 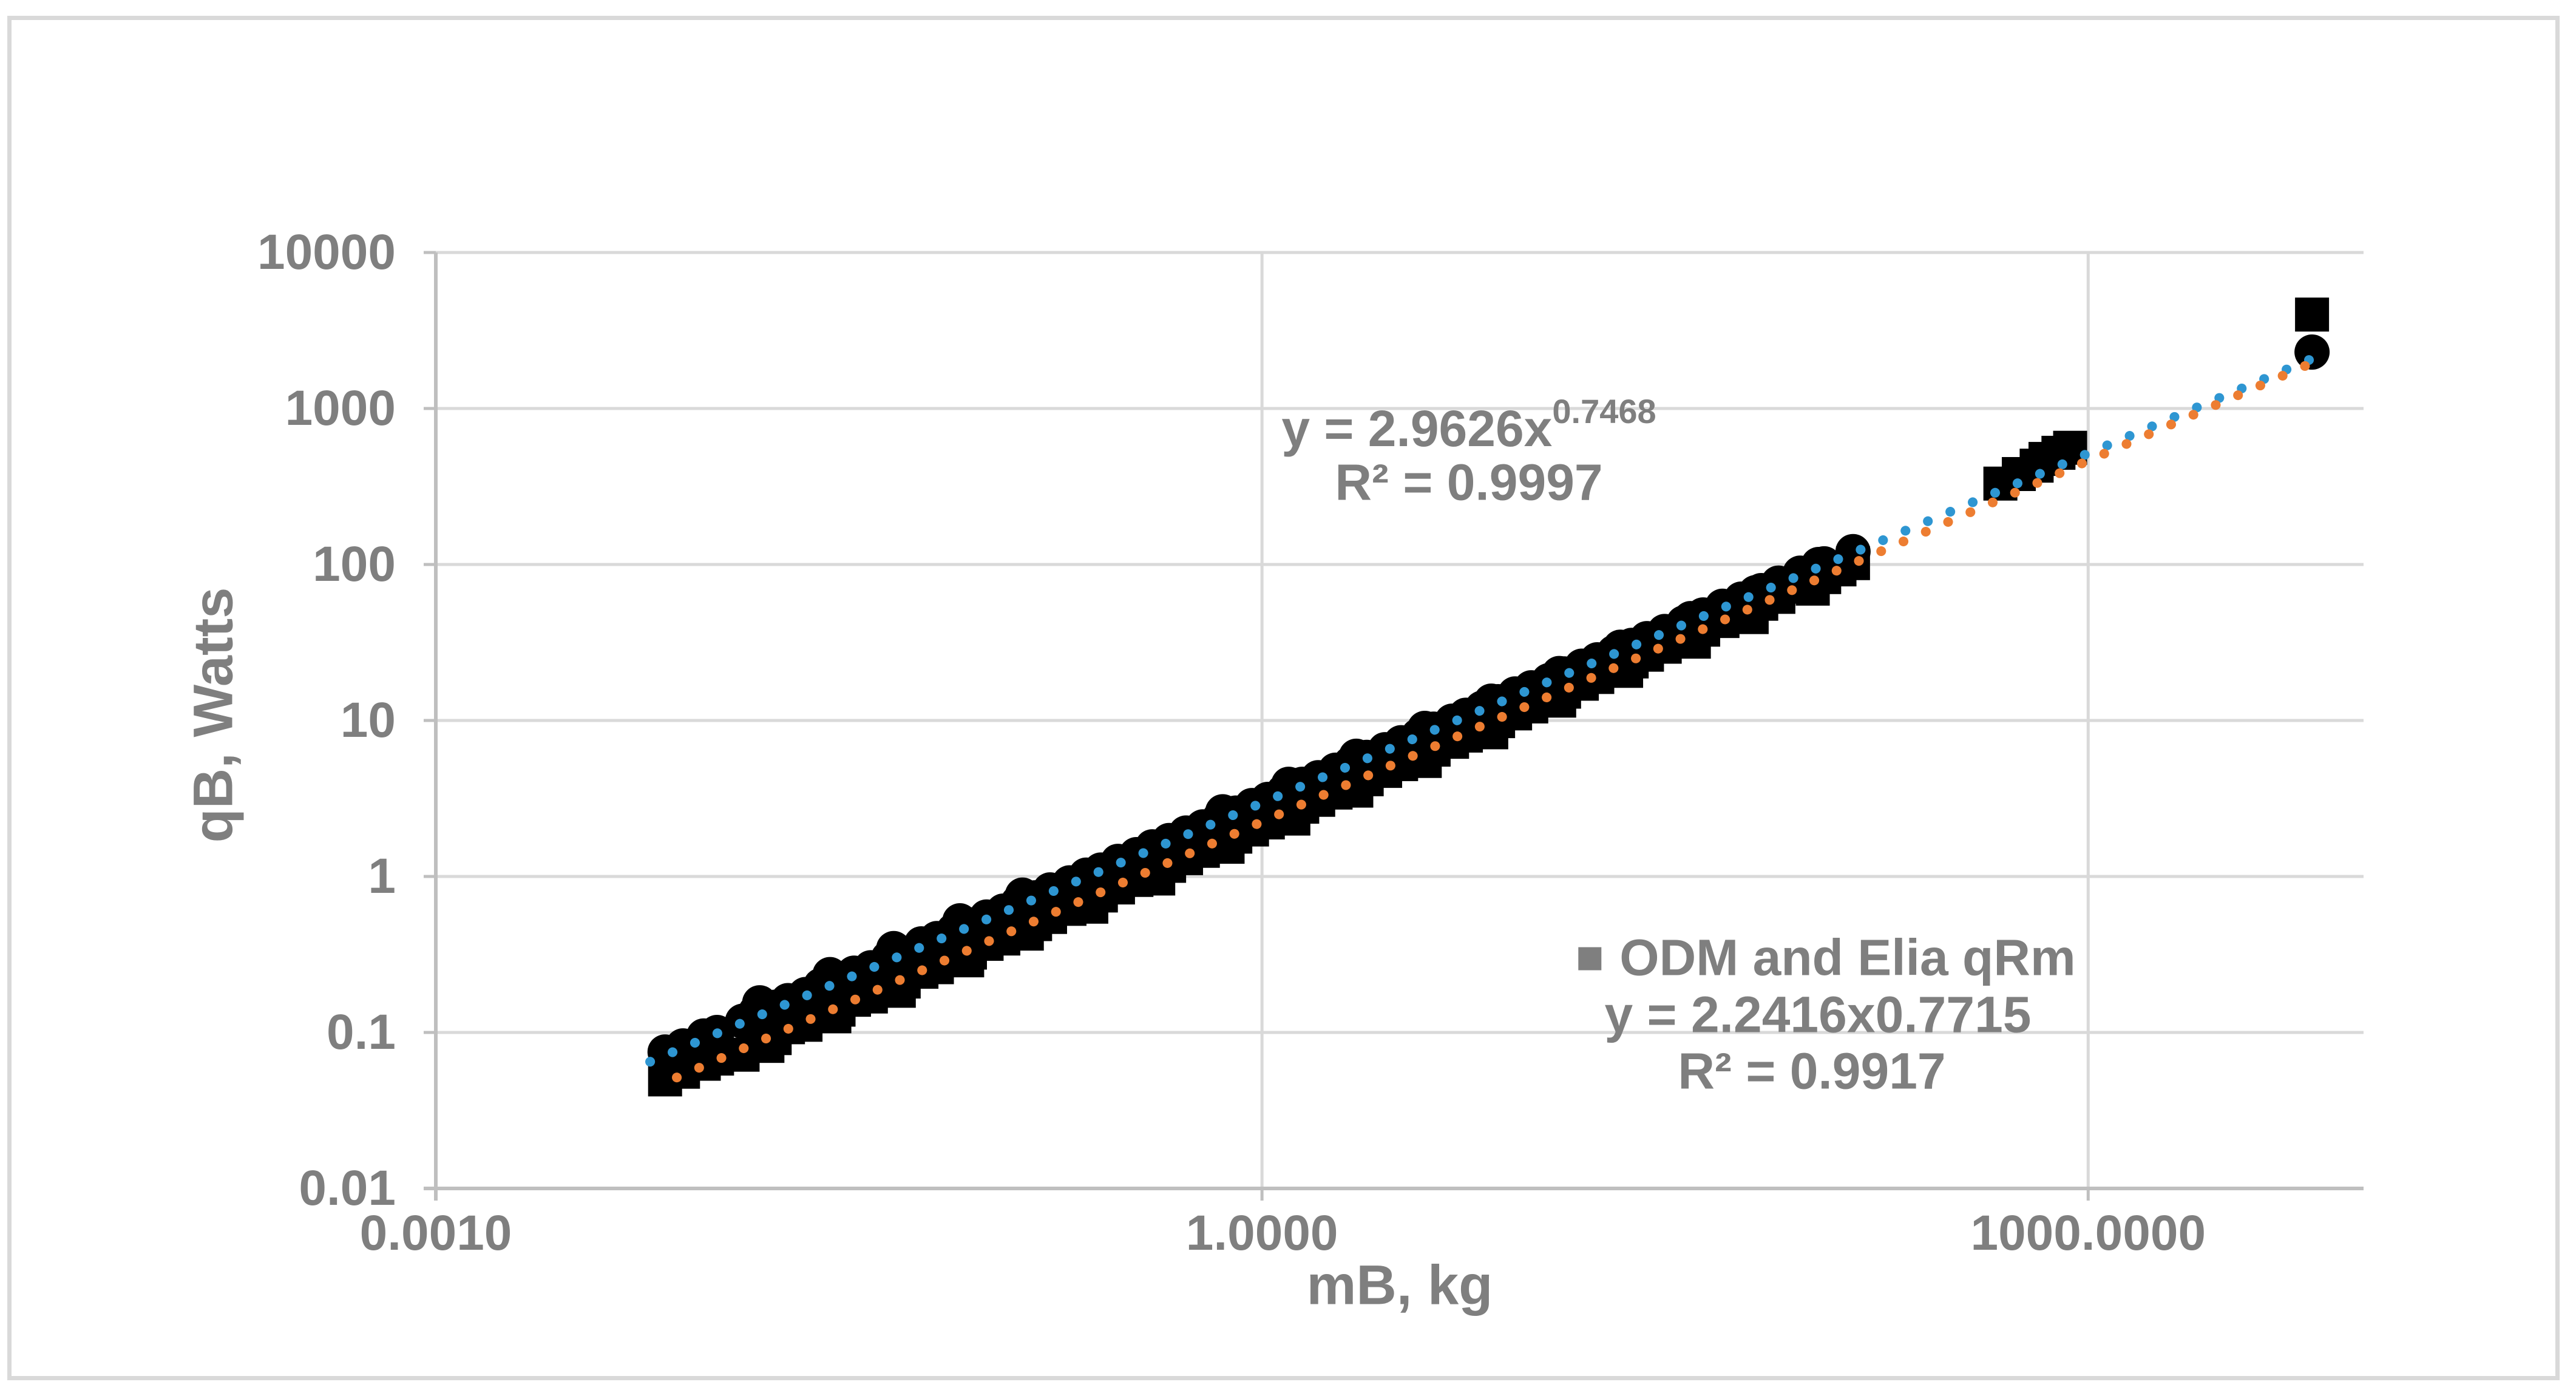 What do you see at coordinates (355, 565) in the screenshot?
I see `y-tick-label: 100` at bounding box center [355, 565].